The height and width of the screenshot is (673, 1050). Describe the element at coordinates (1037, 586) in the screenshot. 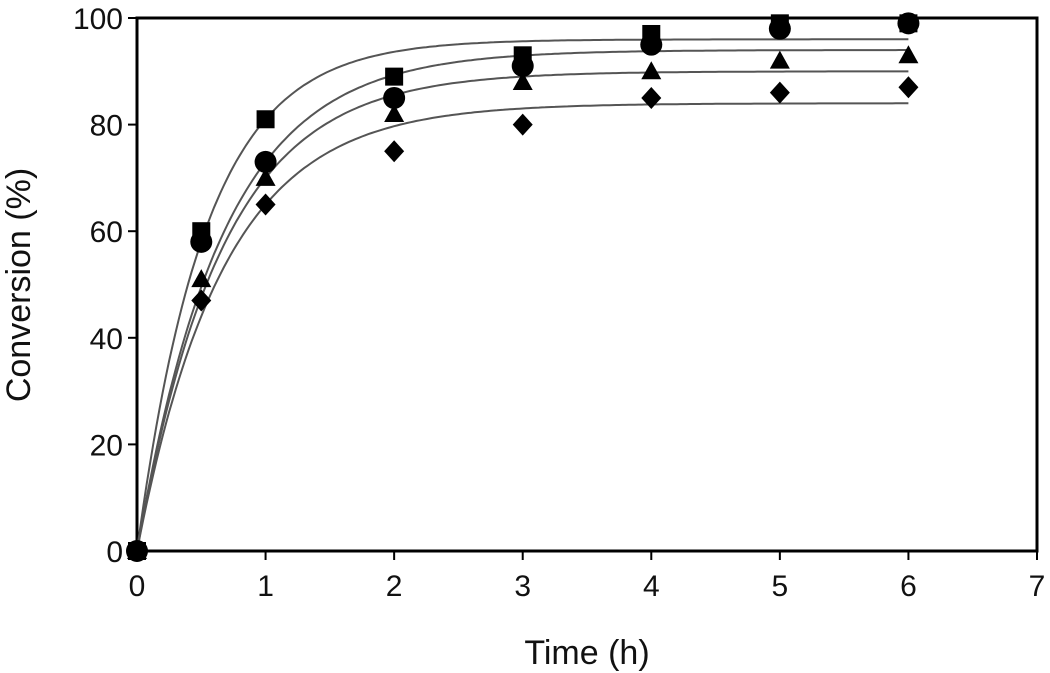

I see `x-tick-label: 7` at that location.